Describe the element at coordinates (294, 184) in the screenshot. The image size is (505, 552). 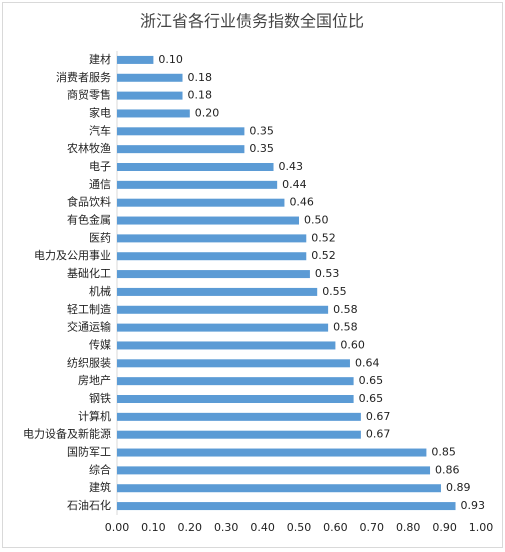
I see `data-label: 0.44` at that location.